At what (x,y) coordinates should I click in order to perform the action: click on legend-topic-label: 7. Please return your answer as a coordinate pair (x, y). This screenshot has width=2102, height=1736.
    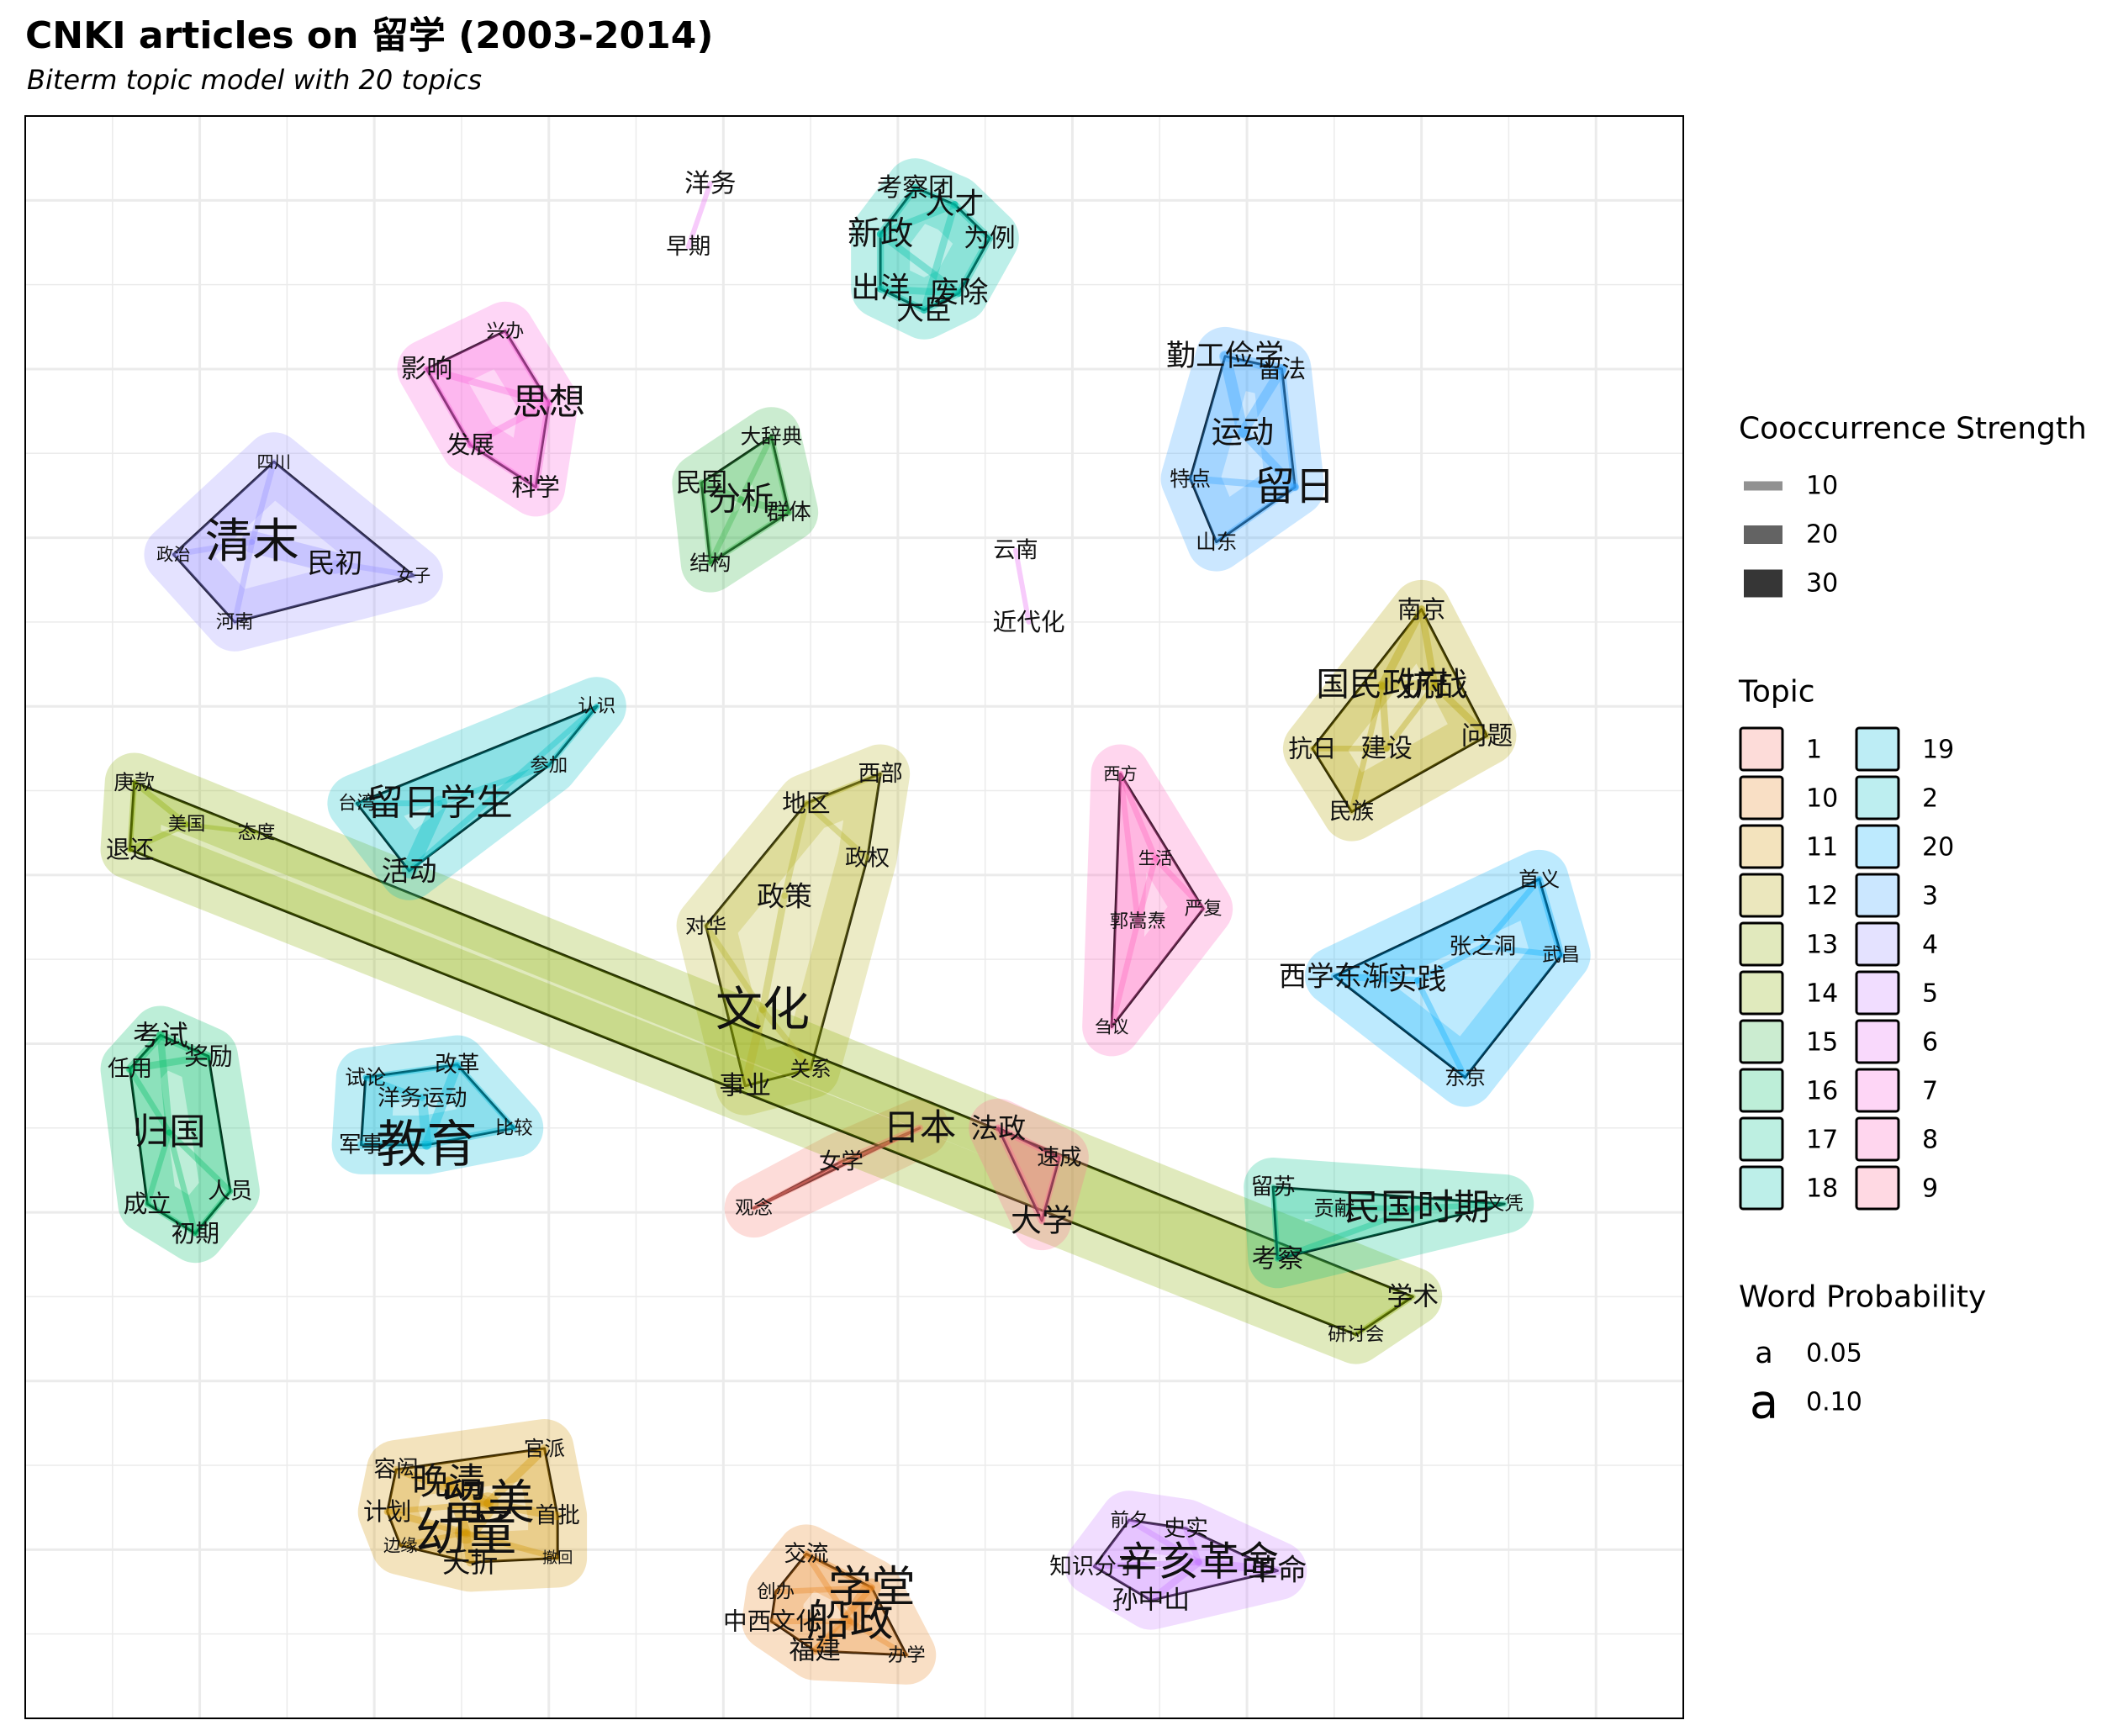
    Looking at the image, I should click on (1930, 1091).